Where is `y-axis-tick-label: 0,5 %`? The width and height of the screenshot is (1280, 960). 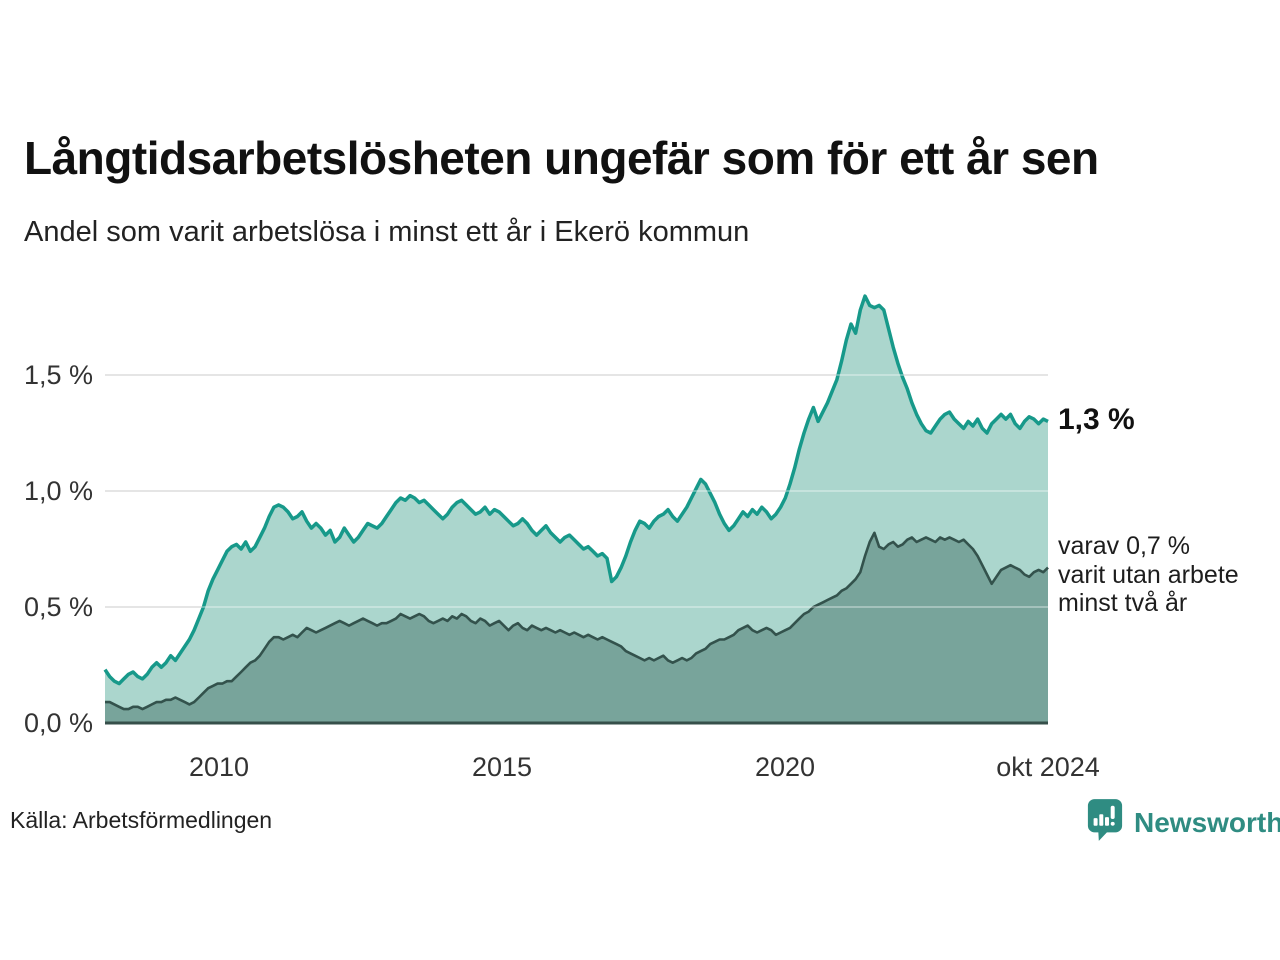
y-axis-tick-label: 0,5 % is located at coordinates (58, 607).